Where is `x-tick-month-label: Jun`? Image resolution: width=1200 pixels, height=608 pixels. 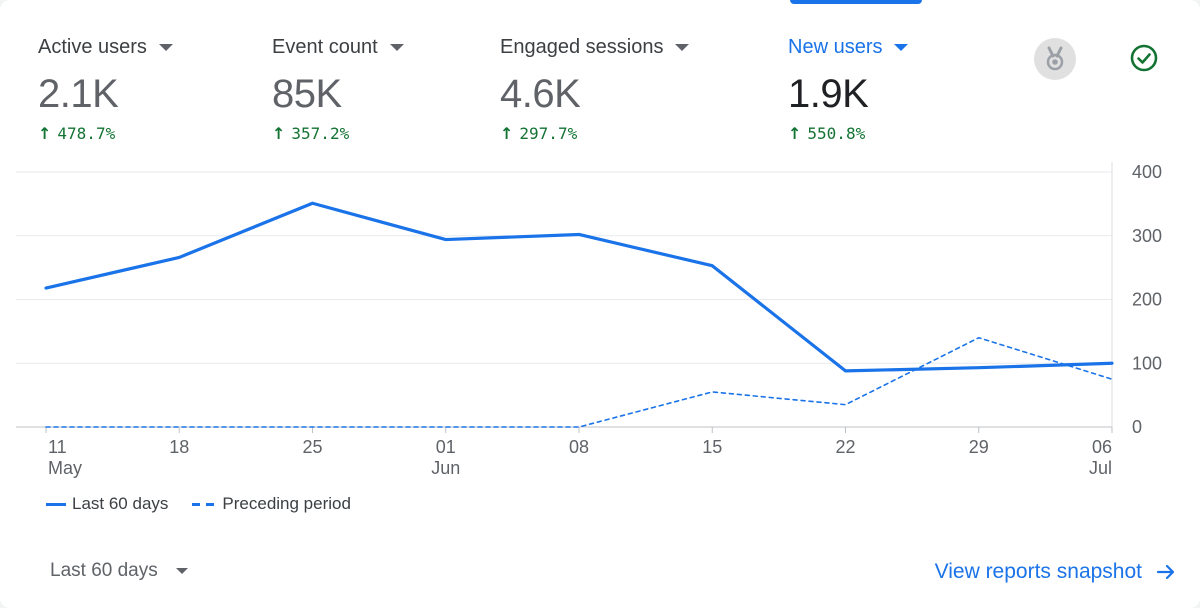 x-tick-month-label: Jun is located at coordinates (445, 468).